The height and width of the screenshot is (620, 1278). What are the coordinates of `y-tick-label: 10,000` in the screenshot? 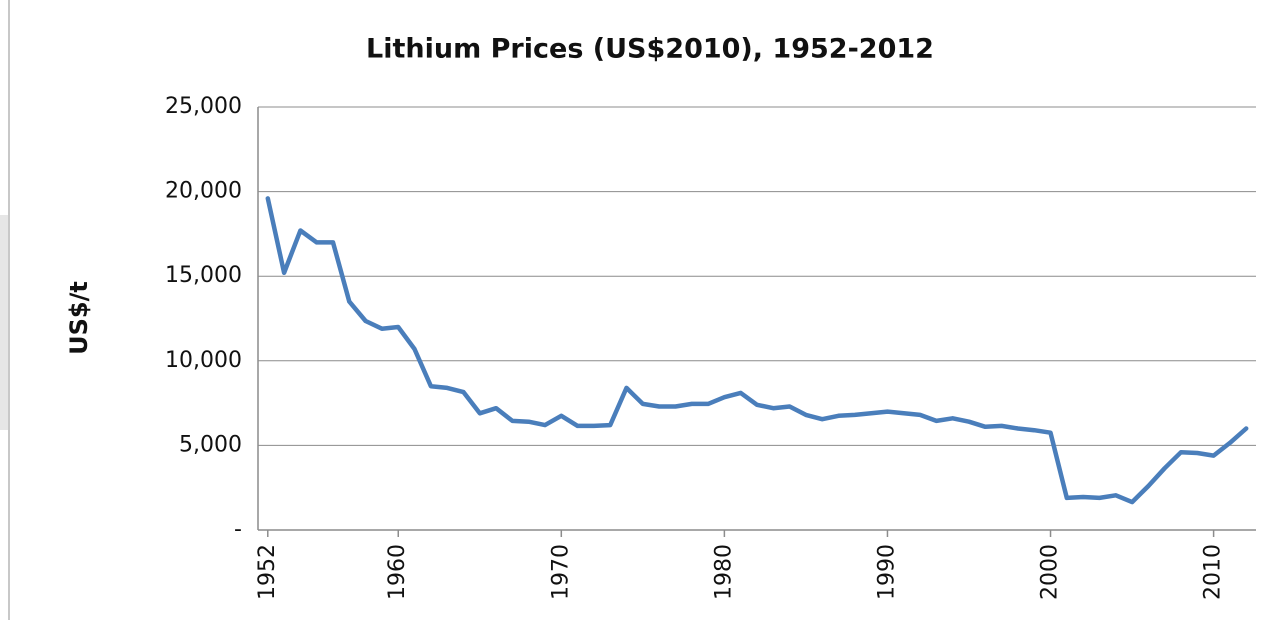 It's located at (203, 360).